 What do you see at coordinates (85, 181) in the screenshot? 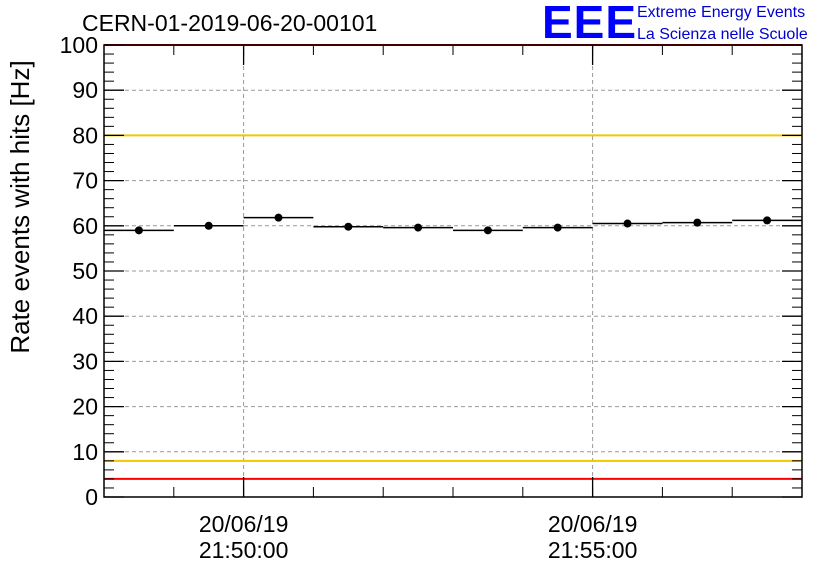
I see `y-tick-label: 70` at bounding box center [85, 181].